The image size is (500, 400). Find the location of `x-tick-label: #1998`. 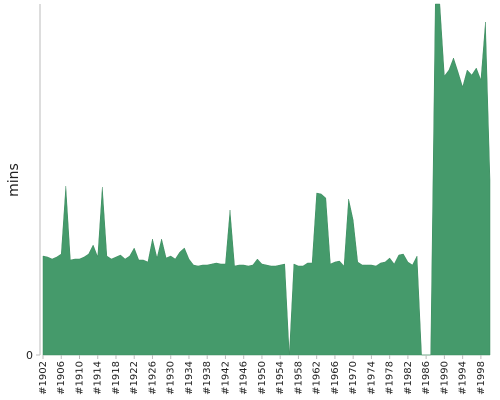

x-tick-label: #1998 is located at coordinates (481, 378).